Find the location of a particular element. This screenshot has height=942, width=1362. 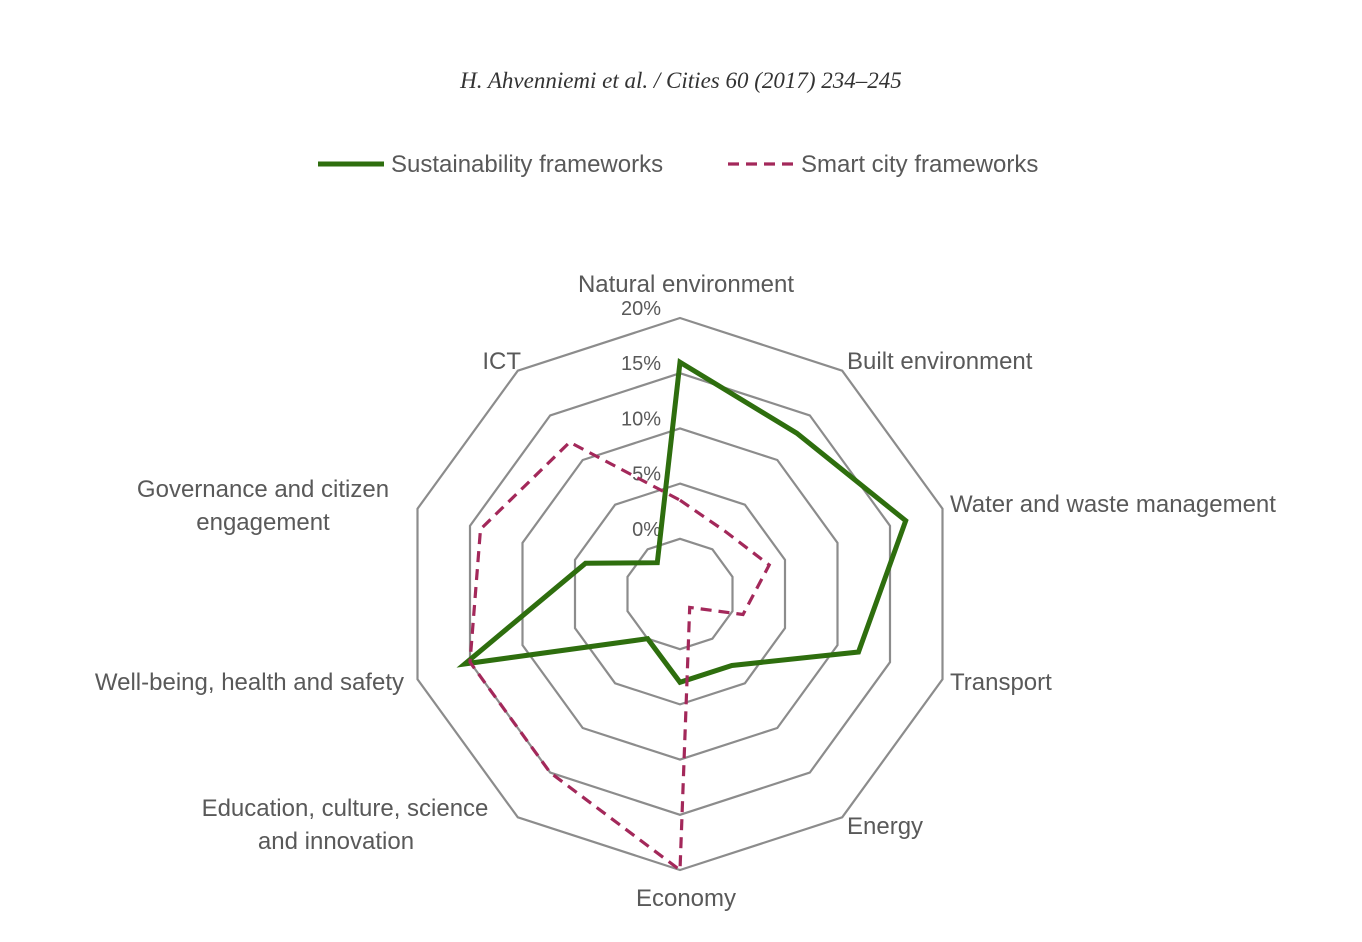

category-label: Well-being, health and safety is located at coordinates (249, 682).